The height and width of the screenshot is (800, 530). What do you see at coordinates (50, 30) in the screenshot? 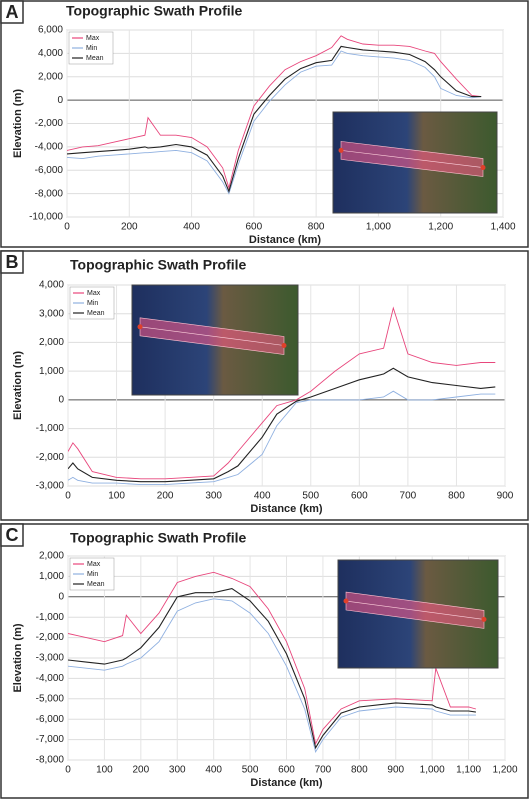
I see `y-tick-label: 6,000` at bounding box center [50, 30].